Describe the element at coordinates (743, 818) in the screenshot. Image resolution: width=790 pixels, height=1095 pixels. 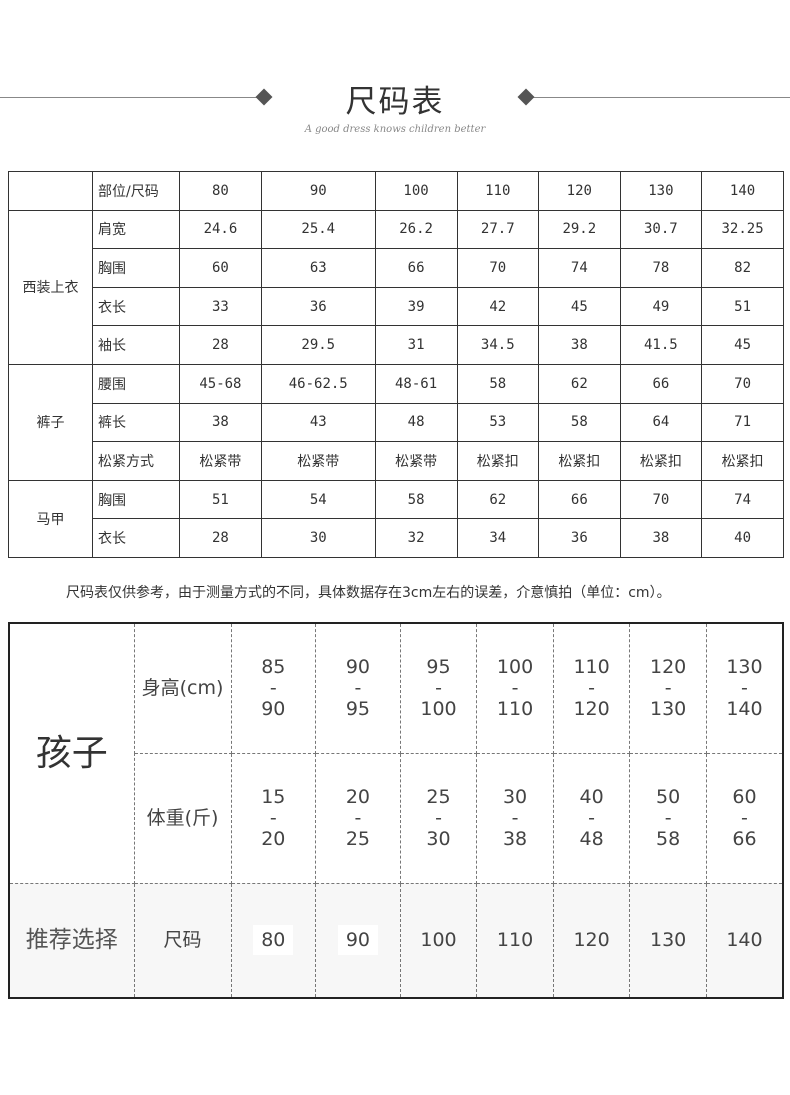
I see `range-cell: 60-66` at that location.